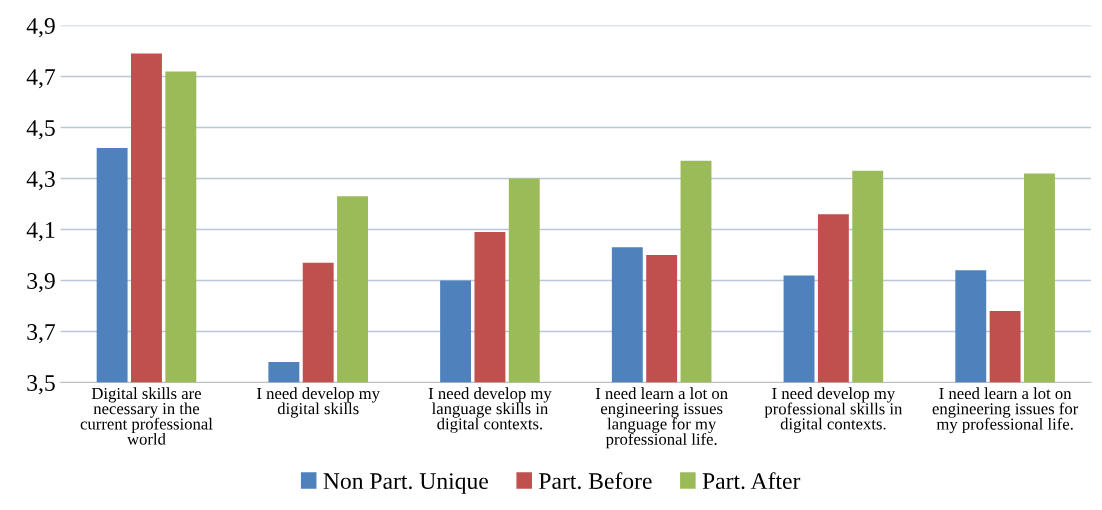  What do you see at coordinates (318, 402) in the screenshot?
I see `x-tick-label: I need develop my digital skills` at bounding box center [318, 402].